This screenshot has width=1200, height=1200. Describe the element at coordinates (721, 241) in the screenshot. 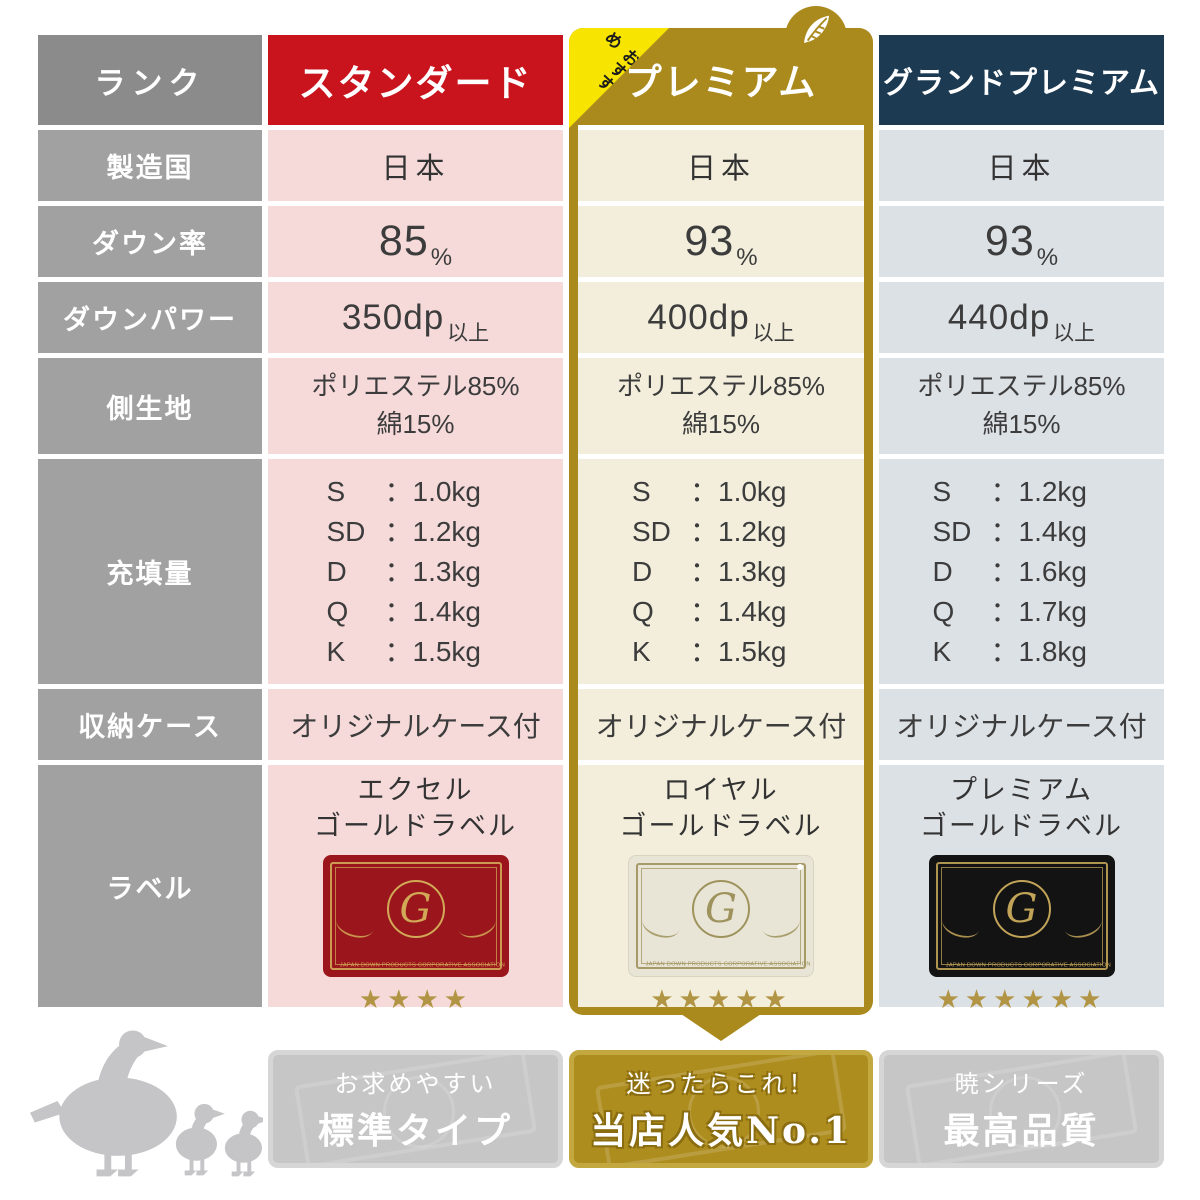

I see `cell-premium-down-ratio: 93%` at that location.